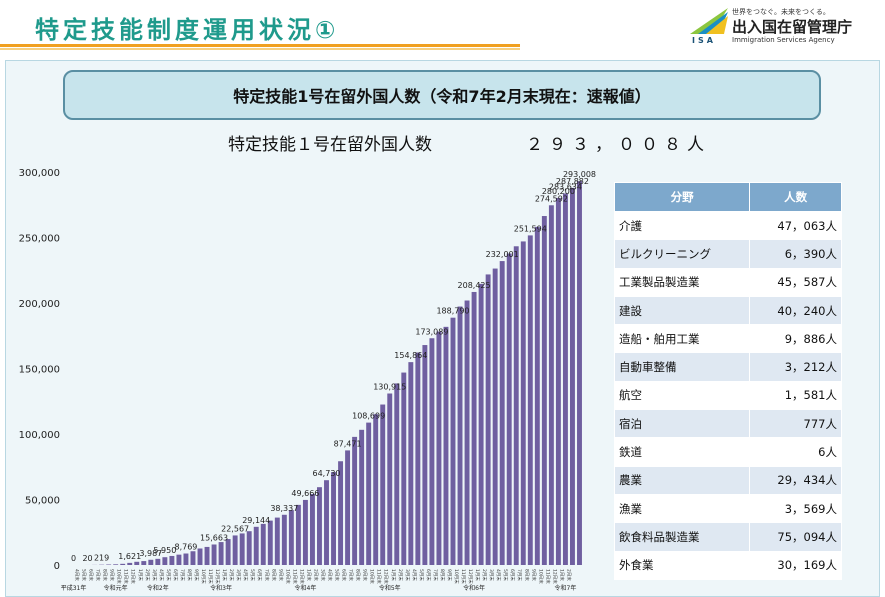 The image size is (885, 597). Describe the element at coordinates (682, 424) in the screenshot. I see `field-name: 宿泊` at that location.